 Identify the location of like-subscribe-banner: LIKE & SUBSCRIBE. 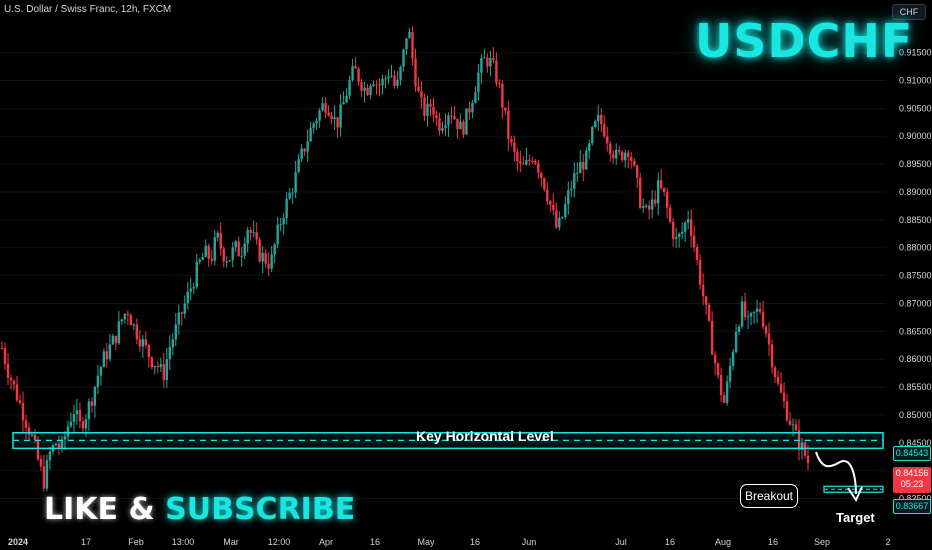
(199, 509).